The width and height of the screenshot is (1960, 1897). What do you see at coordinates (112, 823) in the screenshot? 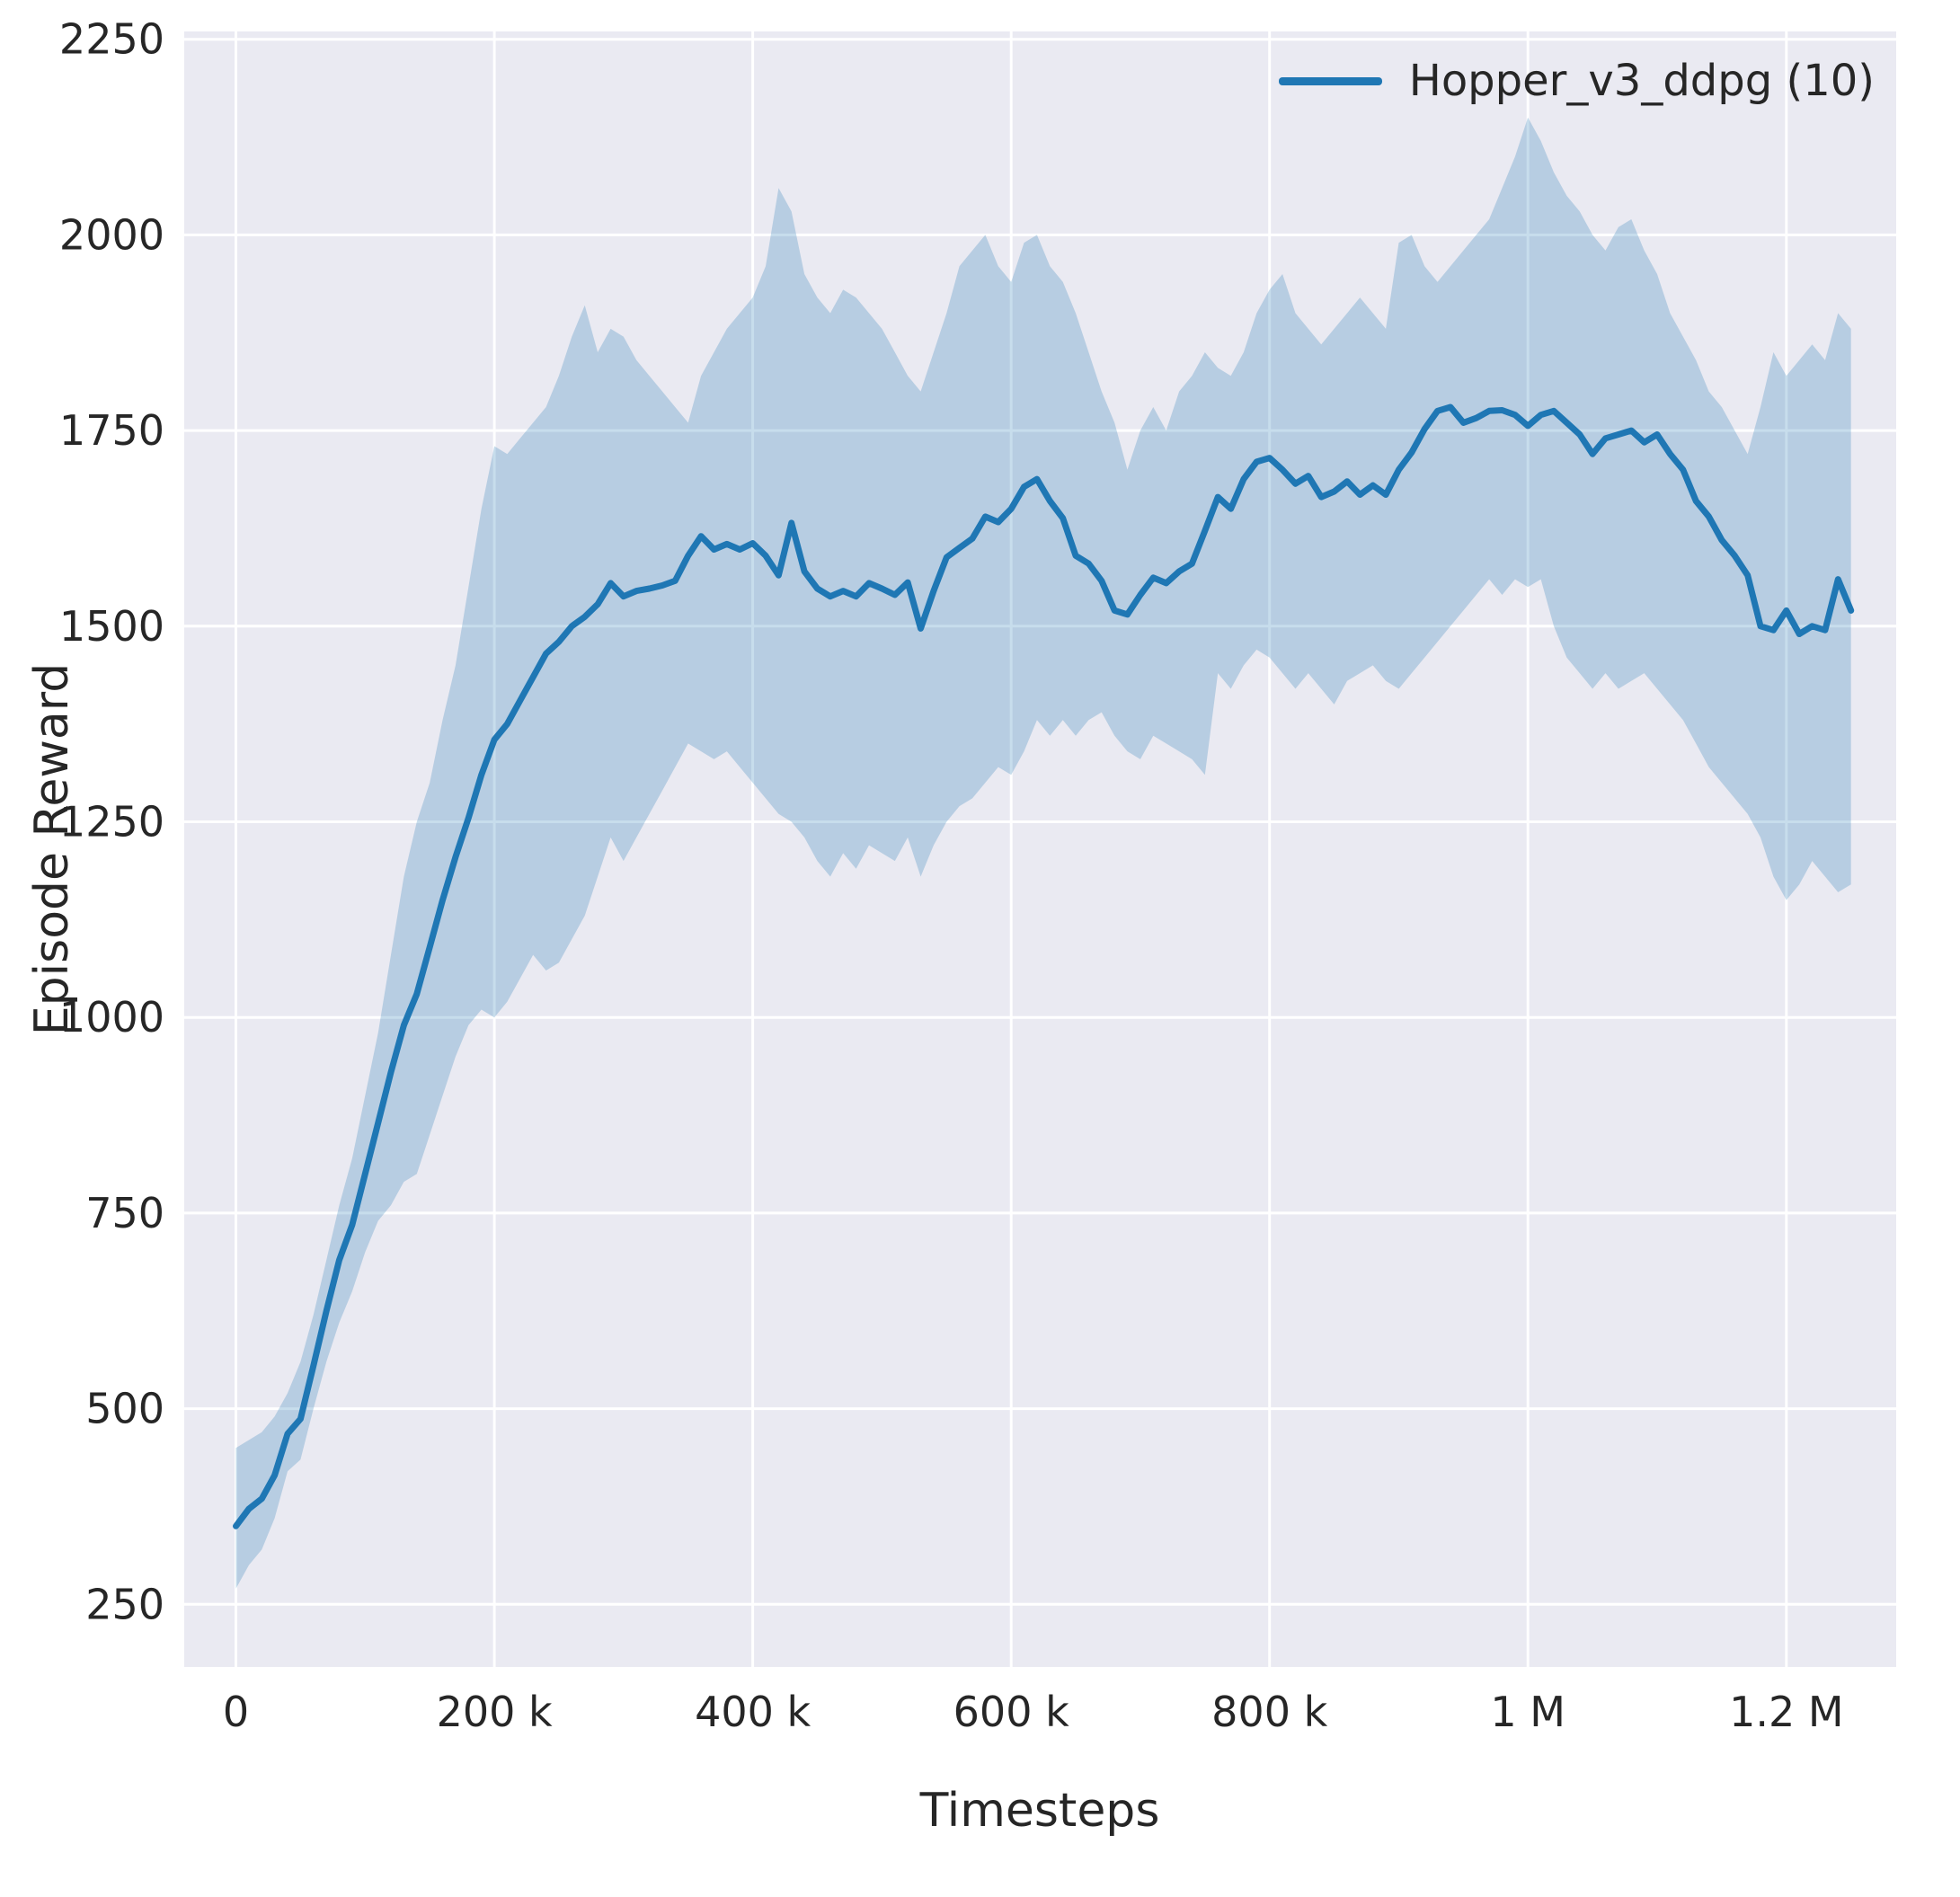
I see `y-tick-label: 1250` at bounding box center [112, 823].